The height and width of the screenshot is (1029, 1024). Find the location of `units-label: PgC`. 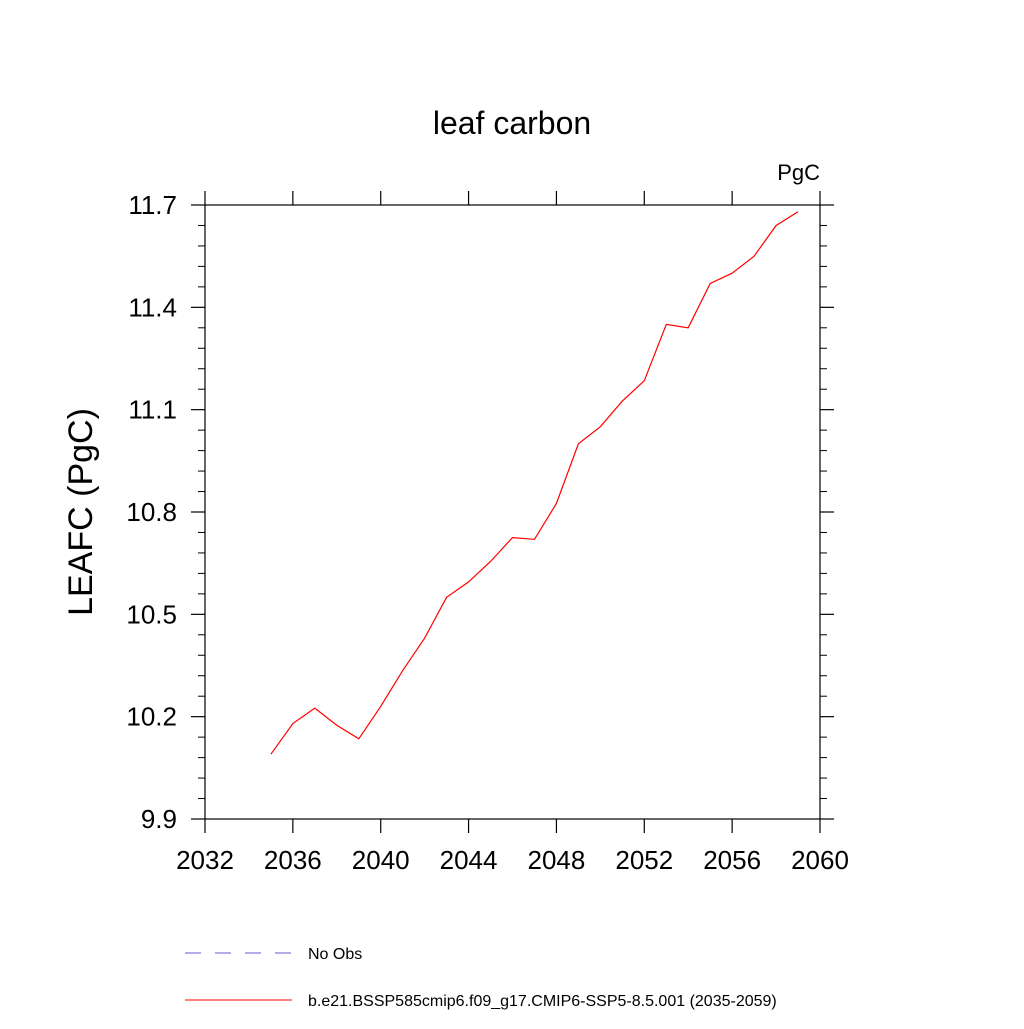

units-label: PgC is located at coordinates (798, 172).